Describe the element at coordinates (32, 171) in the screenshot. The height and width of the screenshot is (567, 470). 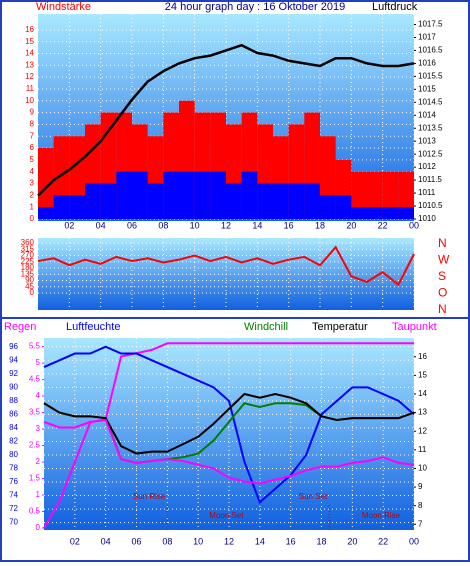
I see `y-tick-label: 4` at that location.